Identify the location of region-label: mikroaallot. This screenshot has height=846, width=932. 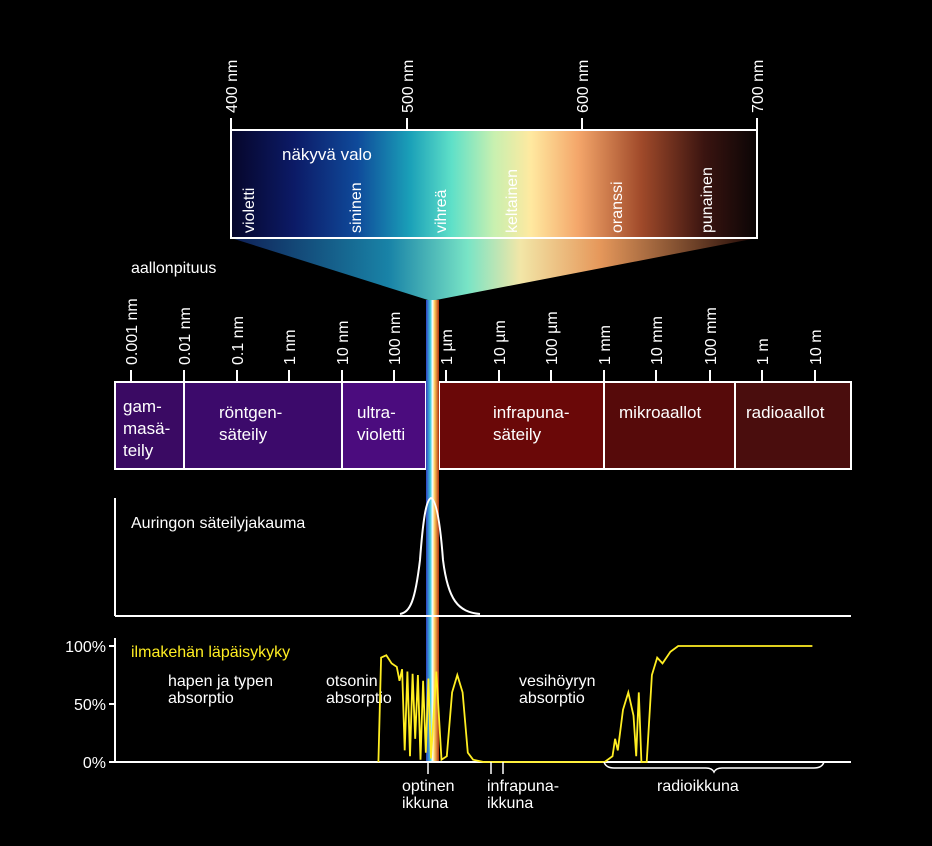
(660, 412).